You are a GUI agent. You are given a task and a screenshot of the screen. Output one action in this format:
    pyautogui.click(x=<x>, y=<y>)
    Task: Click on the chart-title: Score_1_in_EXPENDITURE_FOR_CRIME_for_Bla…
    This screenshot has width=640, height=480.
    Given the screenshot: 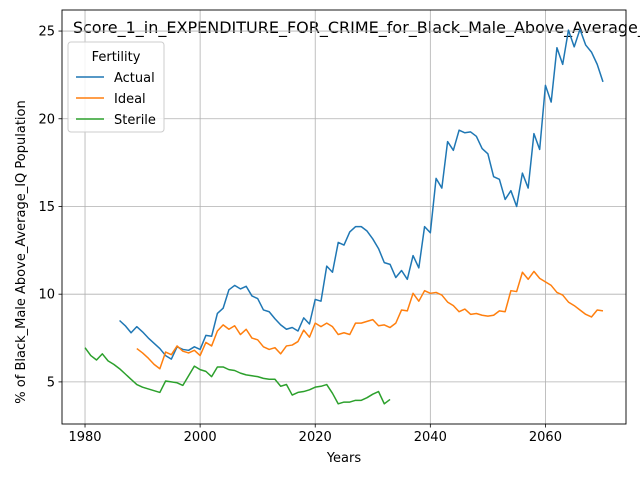 What is the action you would take?
    pyautogui.click(x=356, y=28)
    